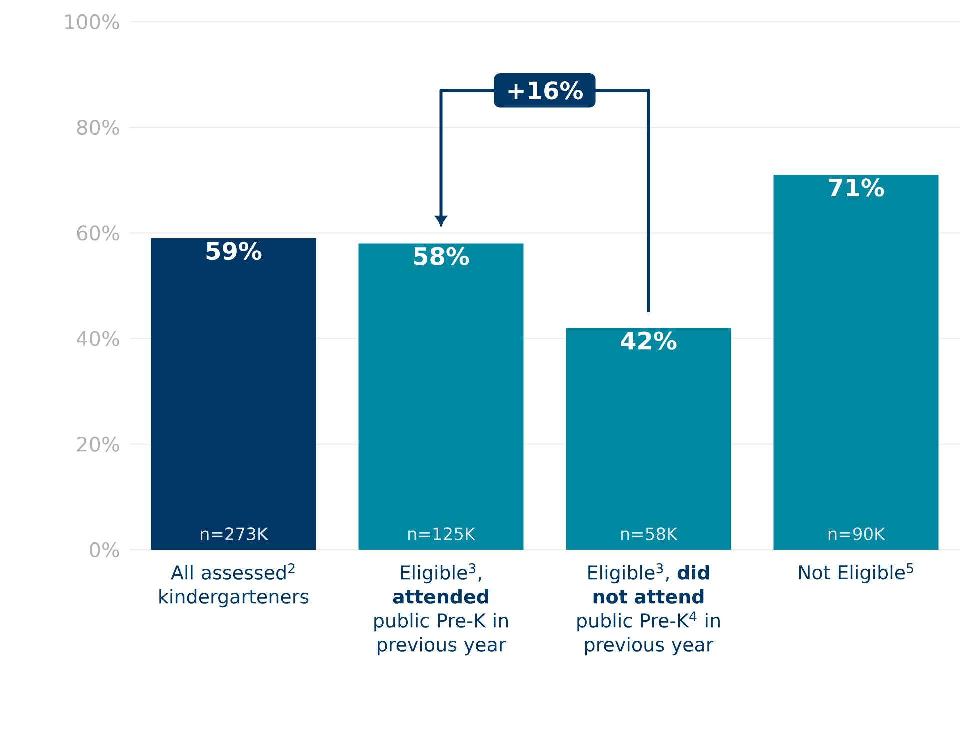 The image size is (978, 751). What do you see at coordinates (98, 233) in the screenshot?
I see `y-tick-label: 60%` at bounding box center [98, 233].